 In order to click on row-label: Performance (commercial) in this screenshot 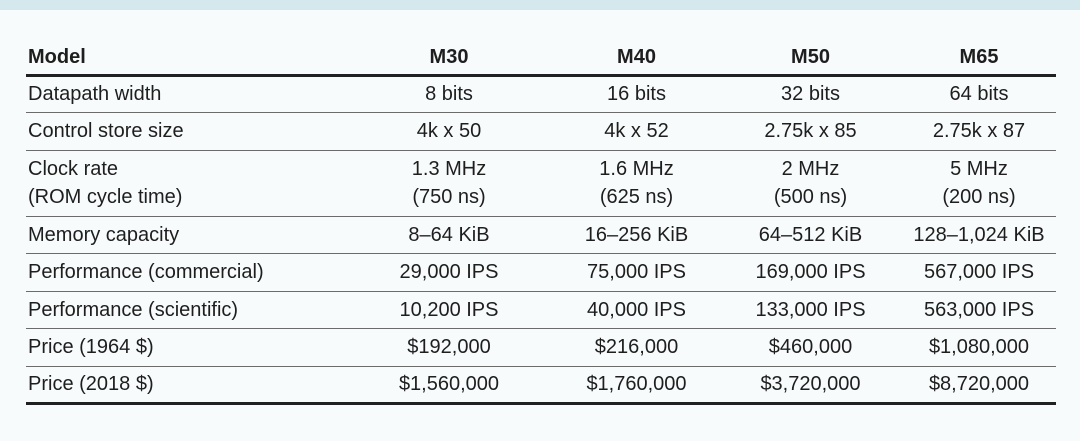, I will do `click(185, 272)`.